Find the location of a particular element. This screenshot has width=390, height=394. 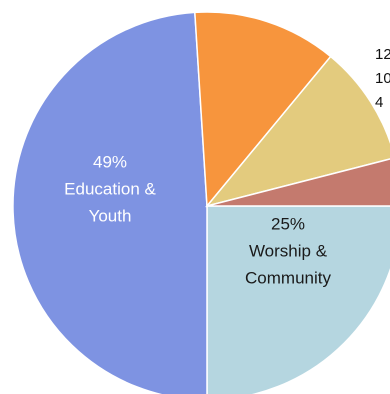

slice-name-label: Worship & is located at coordinates (288, 250).